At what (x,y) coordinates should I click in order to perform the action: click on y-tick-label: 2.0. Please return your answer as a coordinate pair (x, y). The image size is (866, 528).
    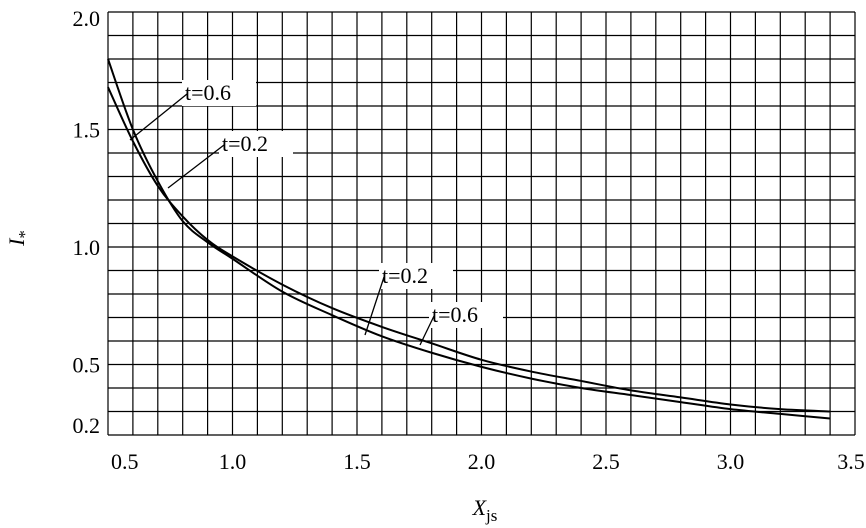
    Looking at the image, I should click on (87, 18).